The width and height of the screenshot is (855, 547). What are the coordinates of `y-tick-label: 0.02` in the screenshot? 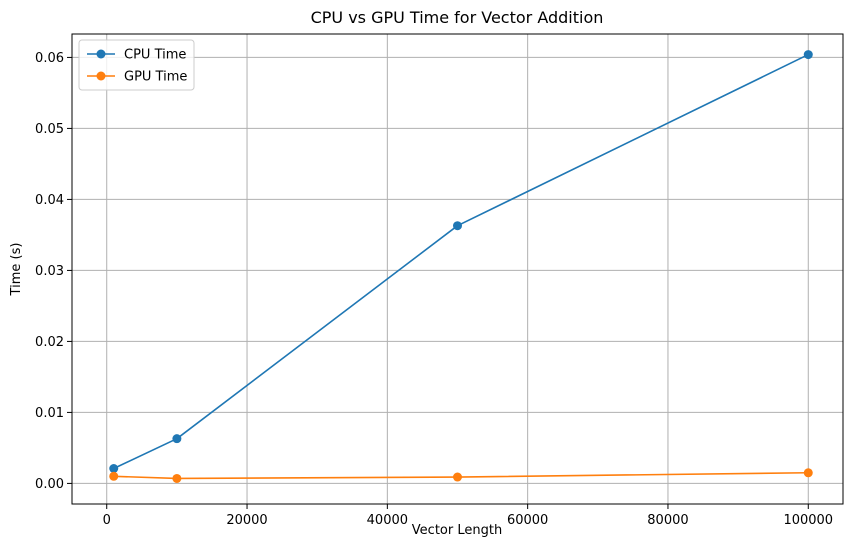 It's located at (49, 342).